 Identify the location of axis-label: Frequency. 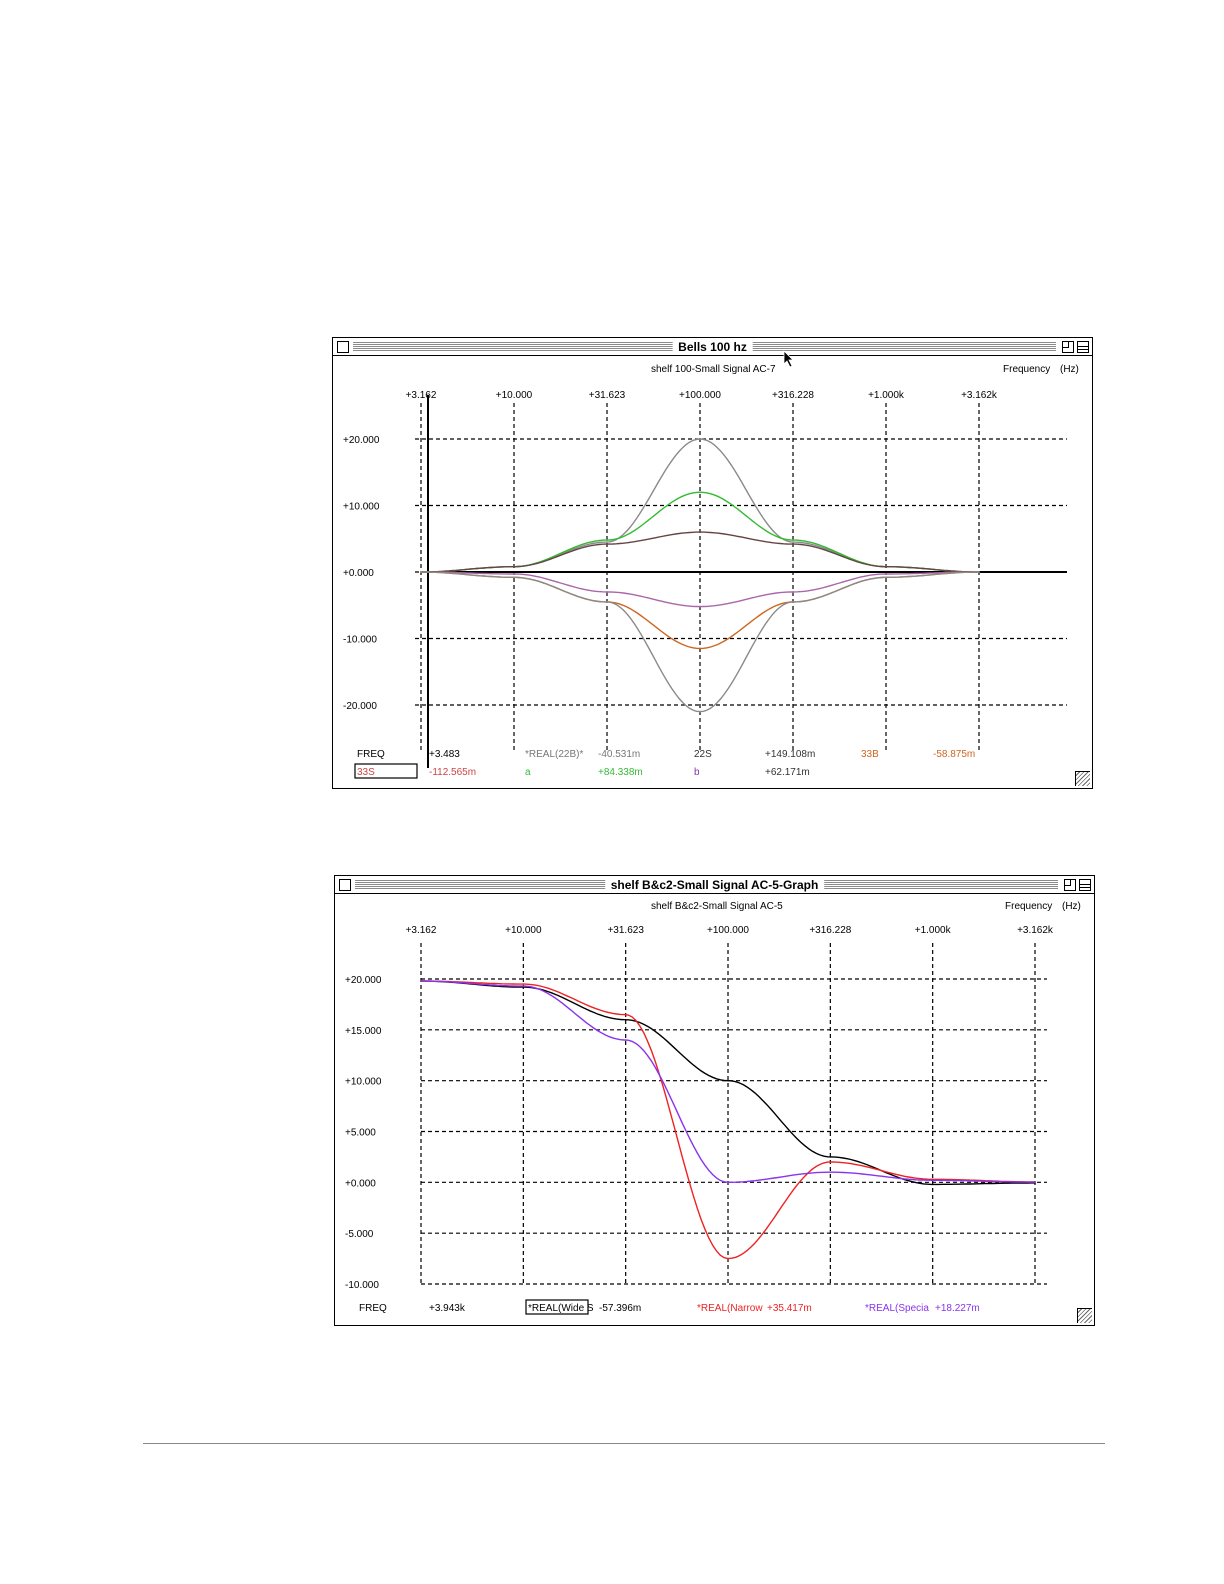
(1027, 369).